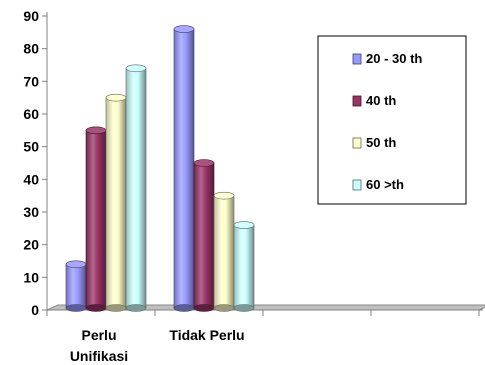 The width and height of the screenshot is (485, 365). I want to click on y-tick-label: 10, so click(31, 277).